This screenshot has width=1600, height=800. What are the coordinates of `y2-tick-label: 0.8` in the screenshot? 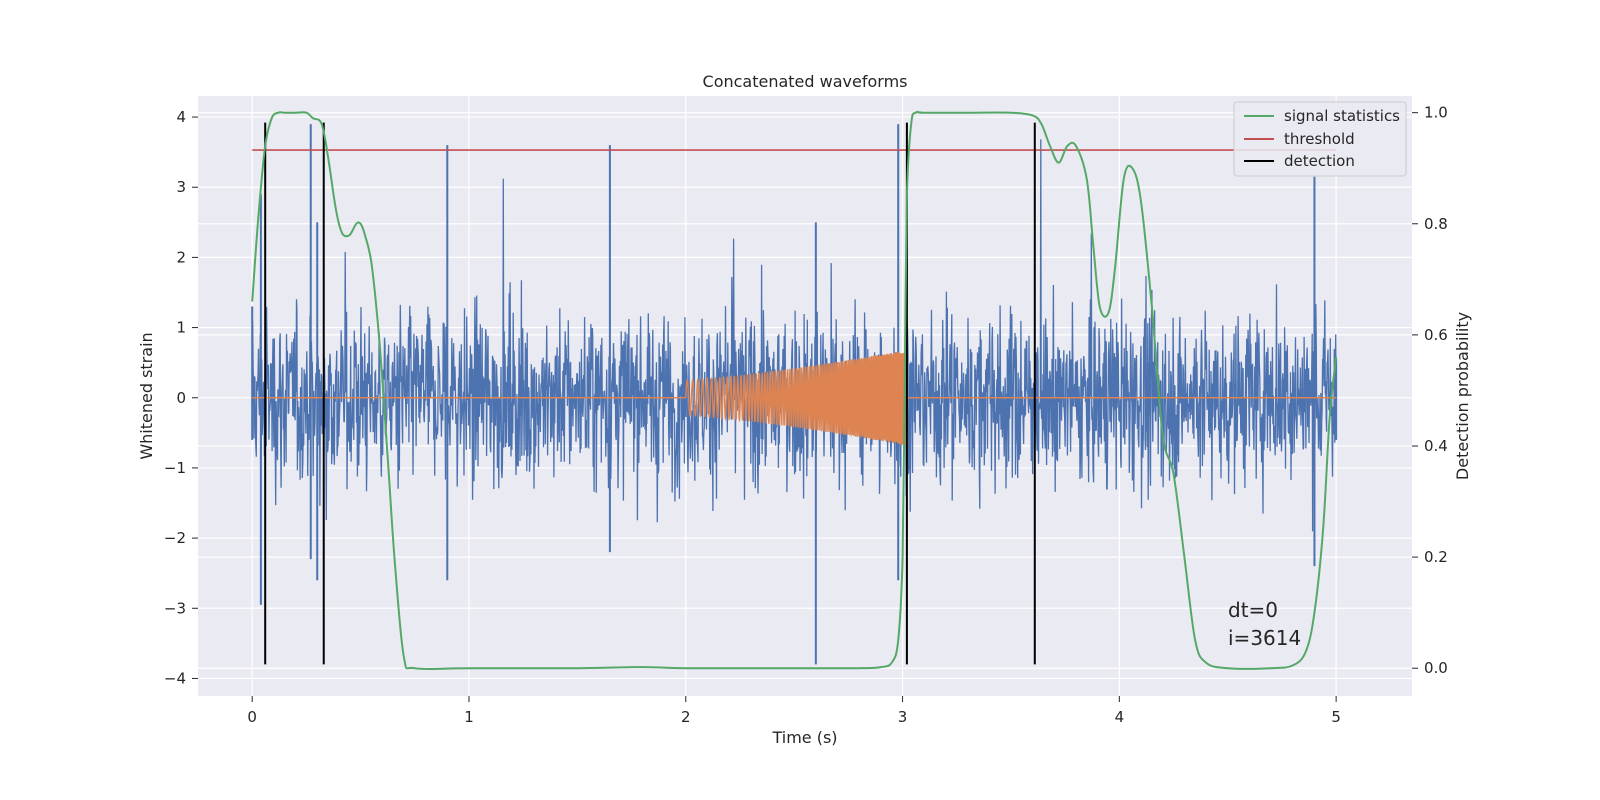 It's located at (1436, 224).